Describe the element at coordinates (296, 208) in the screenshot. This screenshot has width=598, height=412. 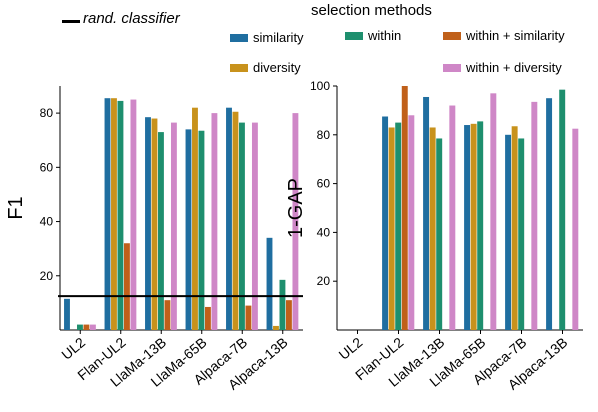
I see `y-axis-label-1: 1-GAP` at that location.